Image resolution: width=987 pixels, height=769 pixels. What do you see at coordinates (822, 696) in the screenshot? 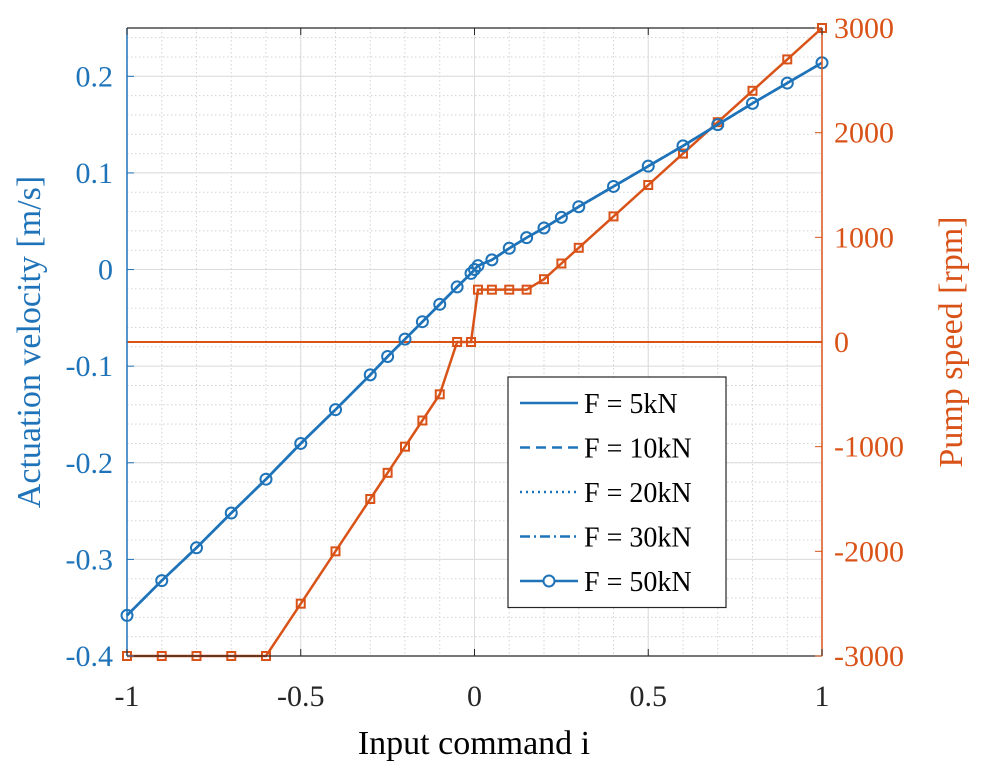
I see `x-tick-label: 1` at bounding box center [822, 696].